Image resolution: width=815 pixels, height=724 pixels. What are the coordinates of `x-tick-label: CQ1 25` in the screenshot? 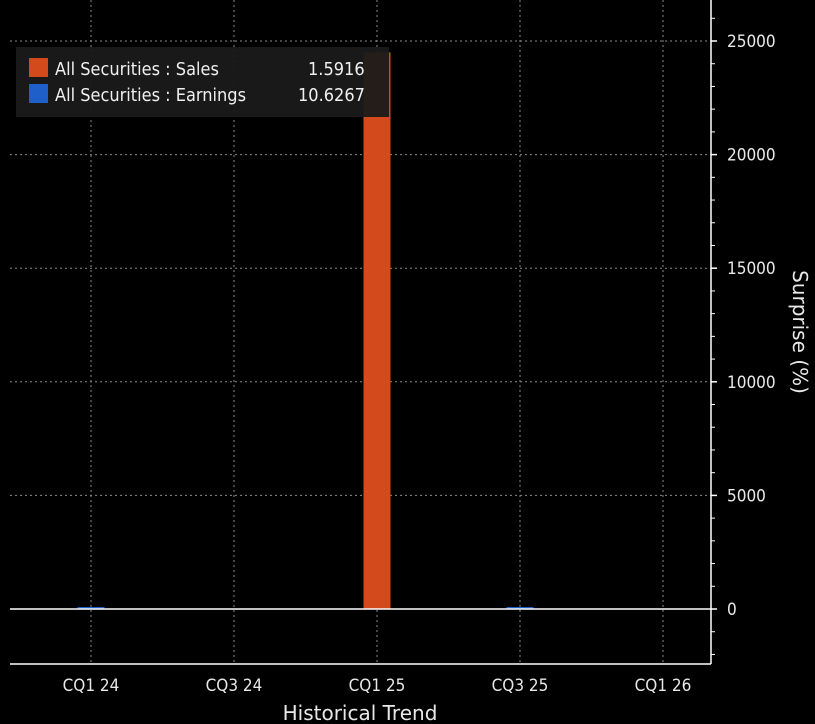 It's located at (377, 686).